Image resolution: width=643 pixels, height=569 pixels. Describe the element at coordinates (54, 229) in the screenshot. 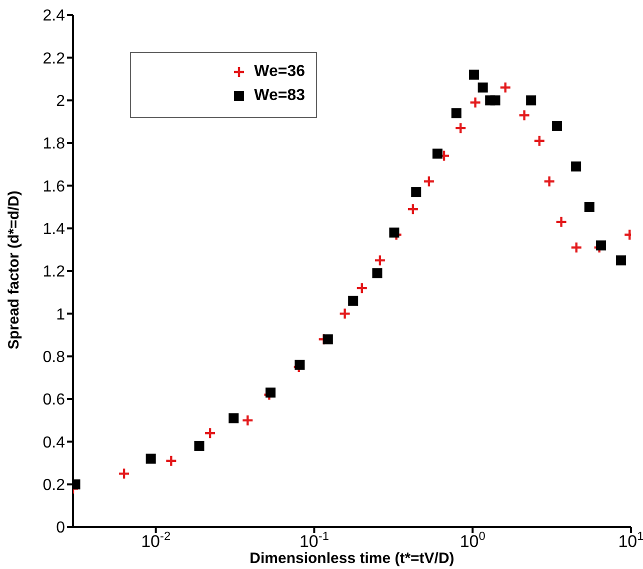

I see `y-tick-label: 1.4` at that location.